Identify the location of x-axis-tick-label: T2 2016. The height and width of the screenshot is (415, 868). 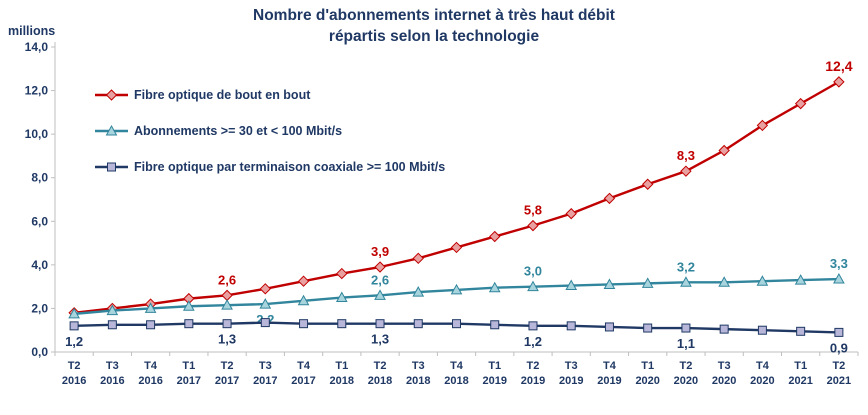
(74, 373).